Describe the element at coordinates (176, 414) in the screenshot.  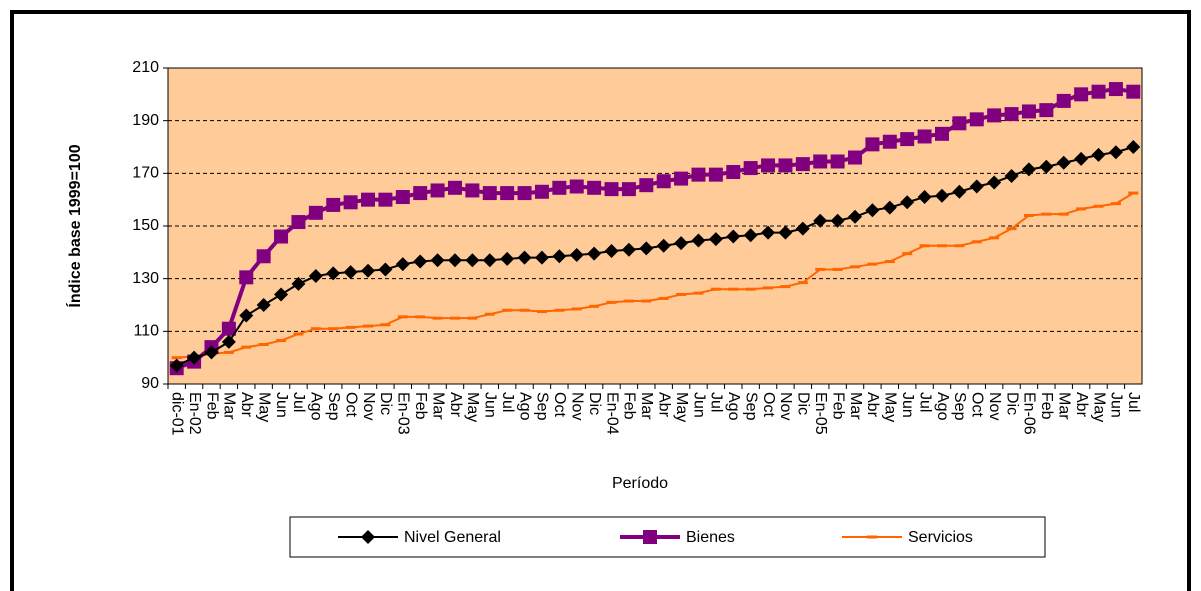
I see `x-tick-label: dic-01` at that location.